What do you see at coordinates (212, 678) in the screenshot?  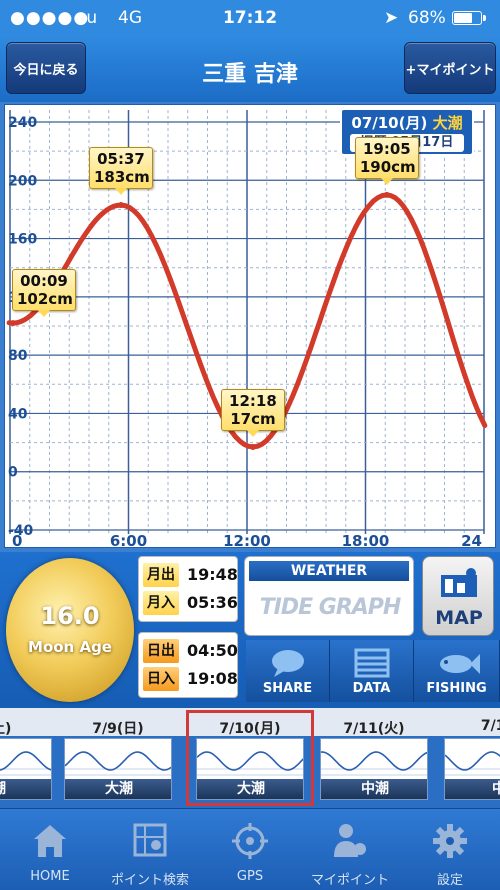 I see `sunset-time: 19:08` at bounding box center [212, 678].